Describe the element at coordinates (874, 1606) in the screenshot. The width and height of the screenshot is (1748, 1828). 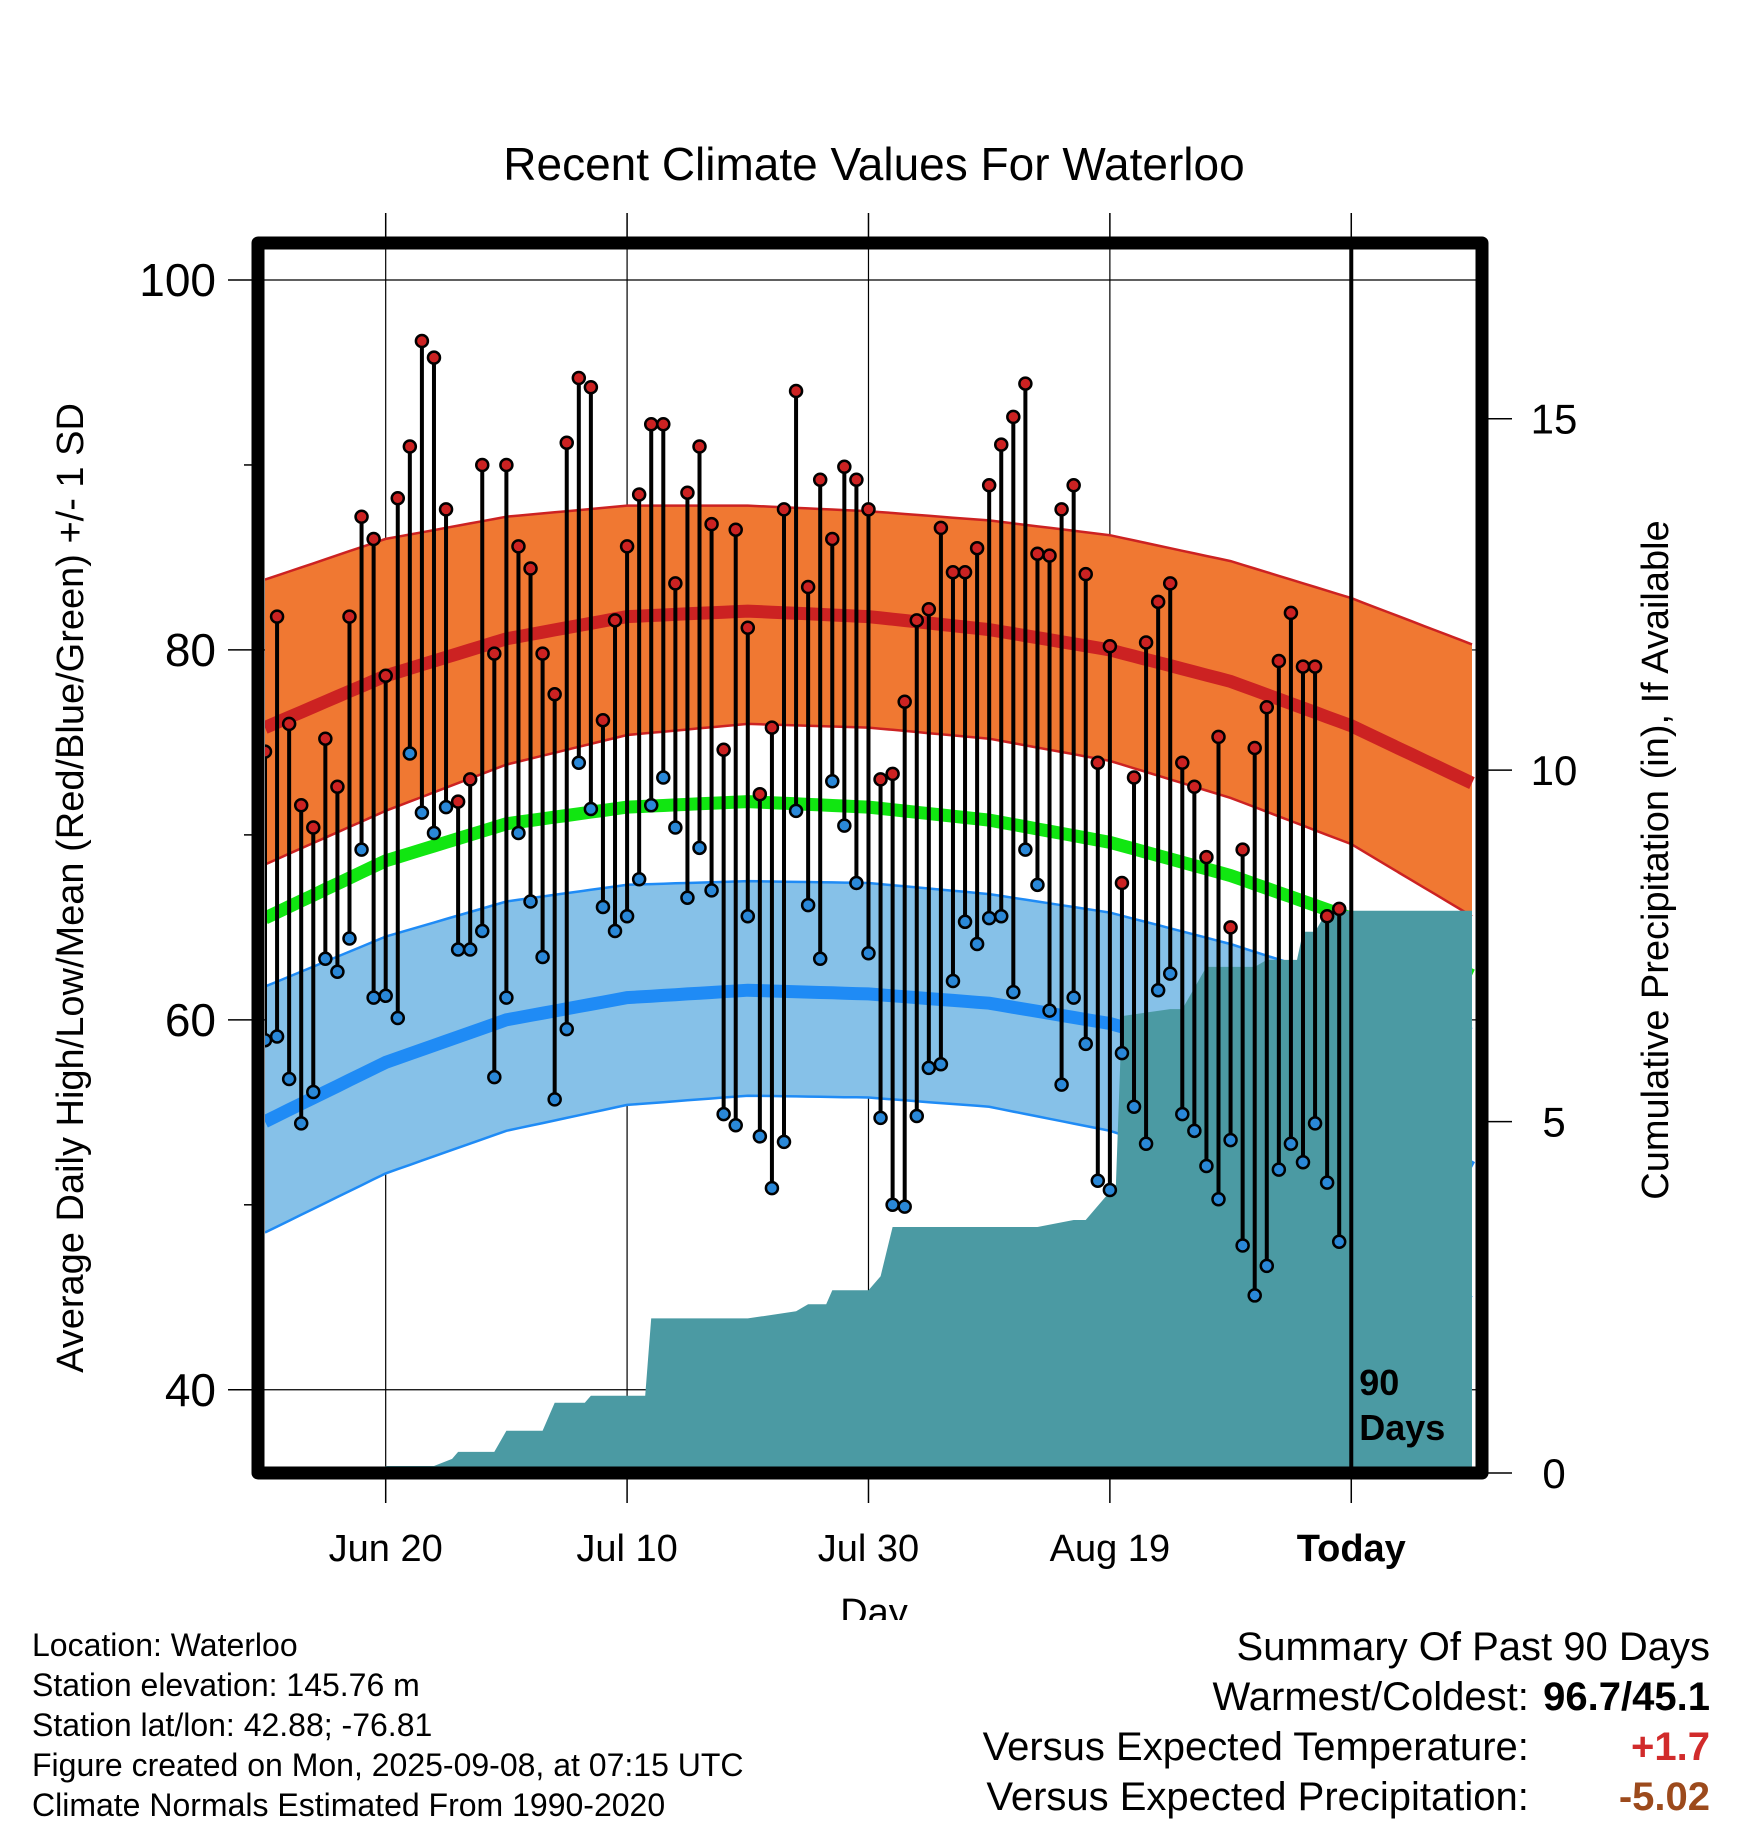
I see `x-axis-label: Day` at that location.